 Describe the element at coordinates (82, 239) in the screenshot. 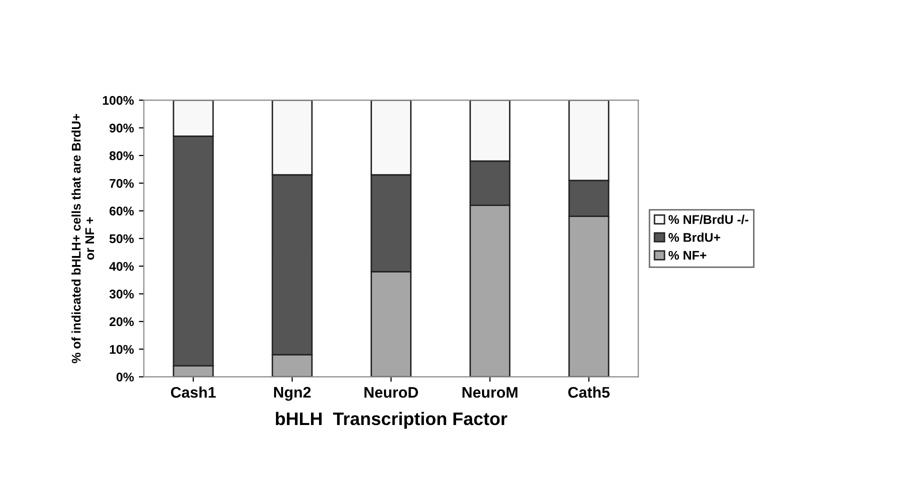

I see `y-axis-title: % of indicated bHLH+ cells that are BrdU+ or NF +` at that location.